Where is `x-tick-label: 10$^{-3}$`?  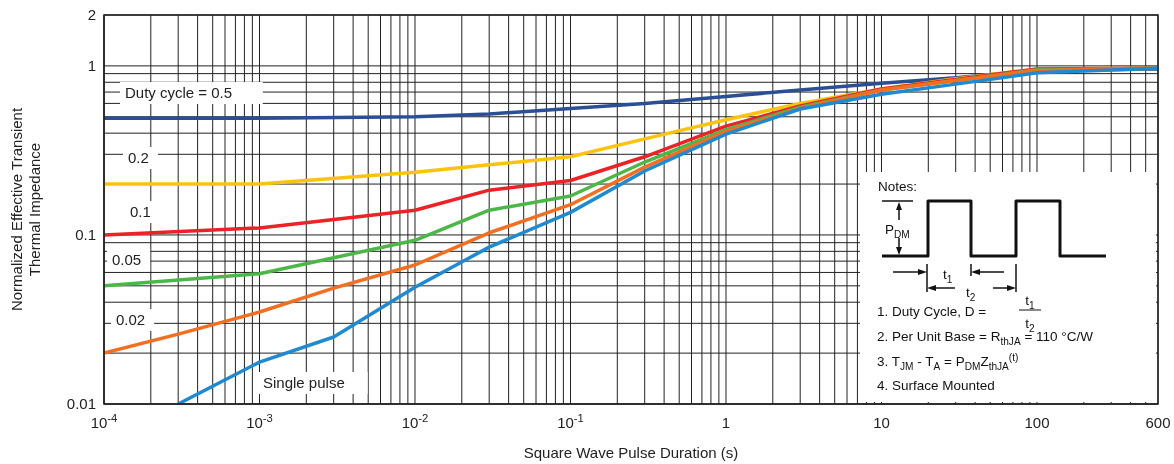
x-tick-label: 10$^{-3}$ is located at coordinates (259, 421).